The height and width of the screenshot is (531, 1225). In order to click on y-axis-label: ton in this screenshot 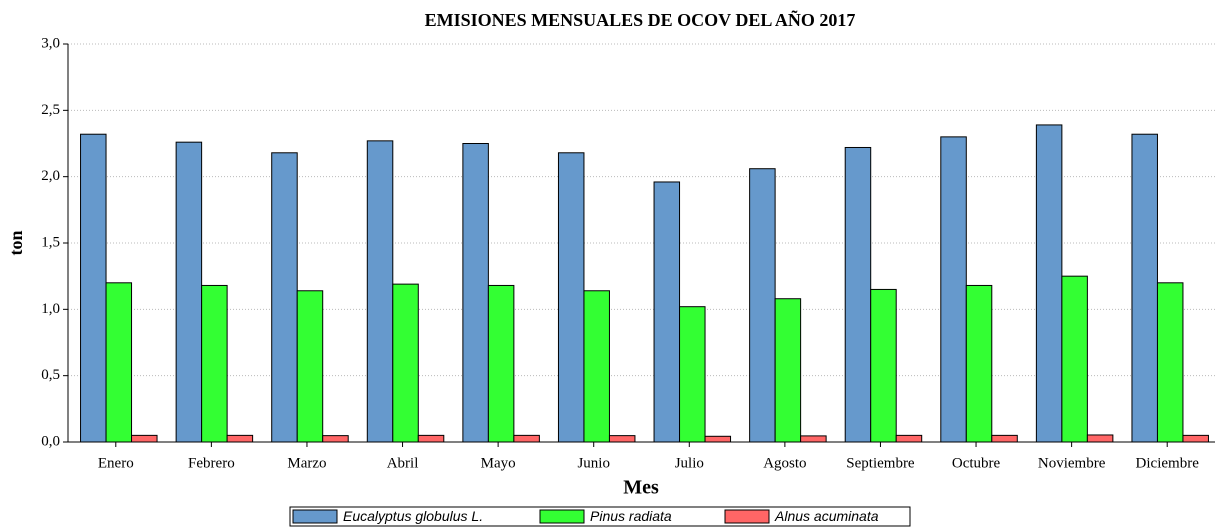, I will do `click(16, 242)`.